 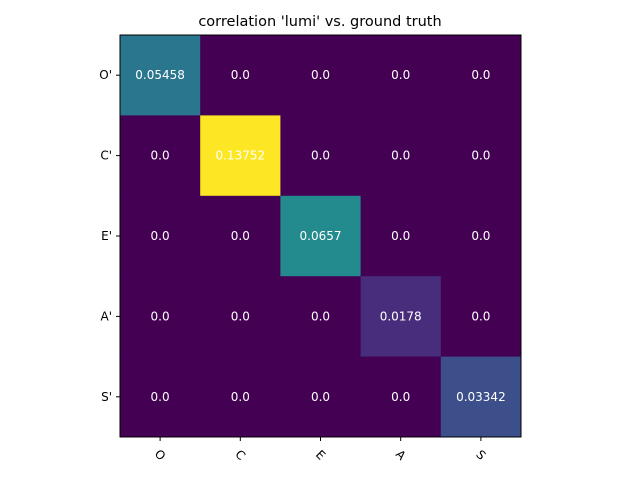 I want to click on x-tick-label-0: O, so click(x=160, y=455).